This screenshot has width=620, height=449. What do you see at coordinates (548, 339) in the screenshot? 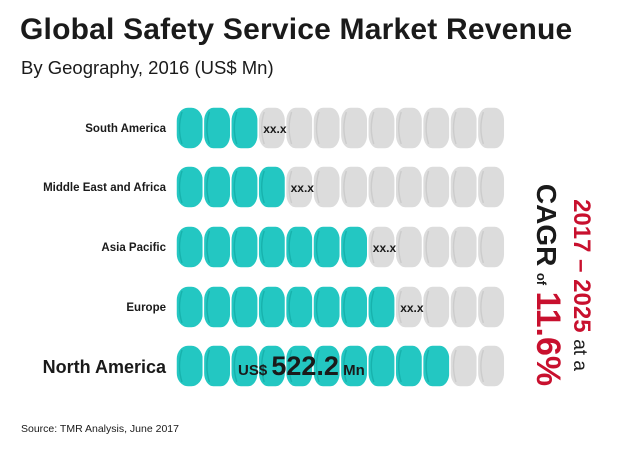
I see `cagr-rate: 11.6%` at bounding box center [548, 339].